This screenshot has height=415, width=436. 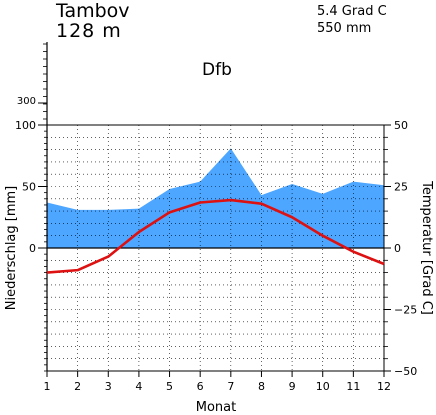 What do you see at coordinates (401, 187) in the screenshot?
I see `right-tick-label: 25` at bounding box center [401, 187].